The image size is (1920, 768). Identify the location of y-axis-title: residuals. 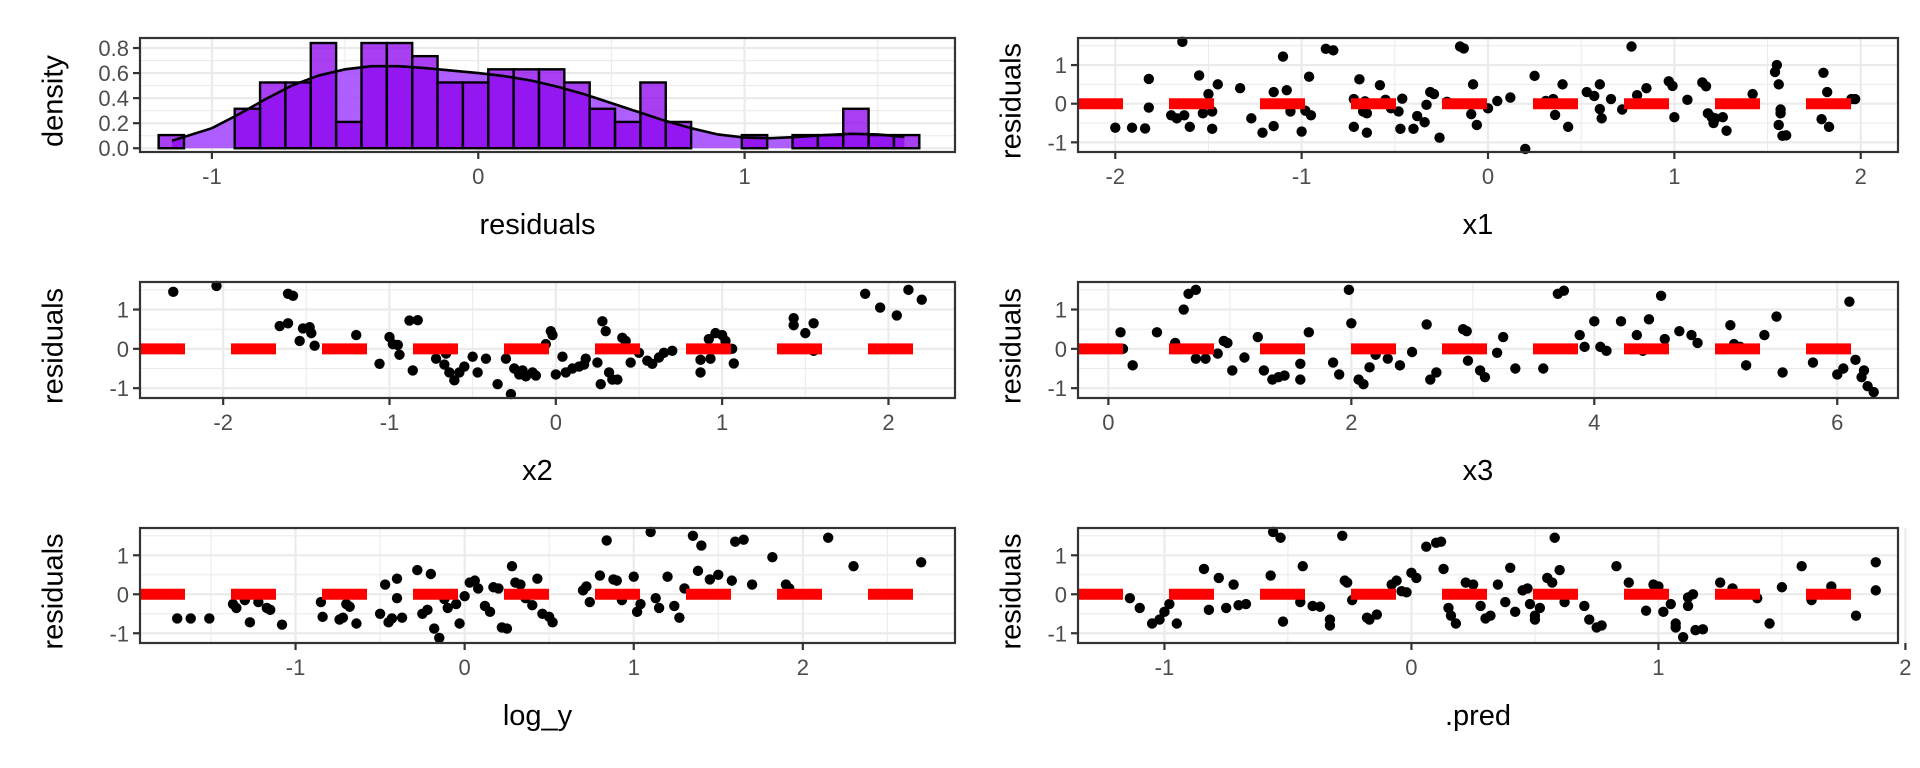
(1012, 591).